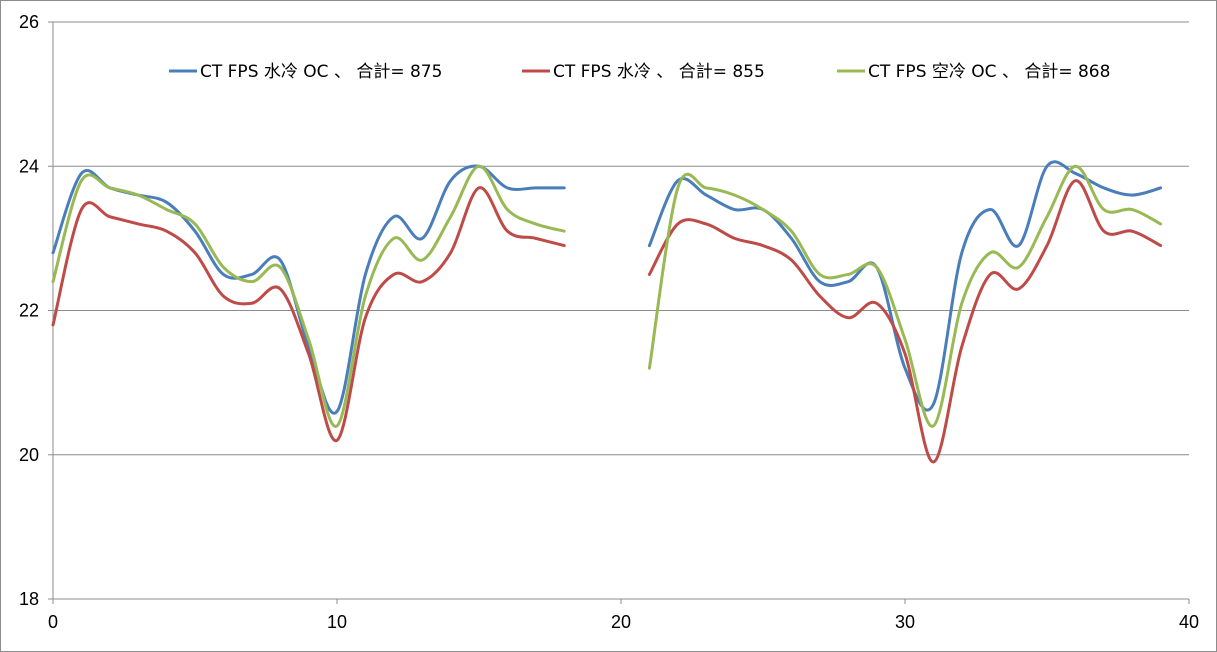 Image resolution: width=1217 pixels, height=652 pixels. Describe the element at coordinates (989, 72) in the screenshot. I see `legend-label: CT FPS 空冷 OC 、 合計= 868` at that location.